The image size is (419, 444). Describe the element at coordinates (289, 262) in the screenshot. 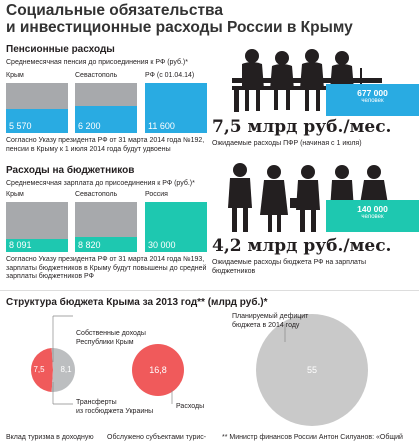

I see `workers-expected-line-1: Ожидаемые расходы бюджета РФ на зарплаты` at that location.